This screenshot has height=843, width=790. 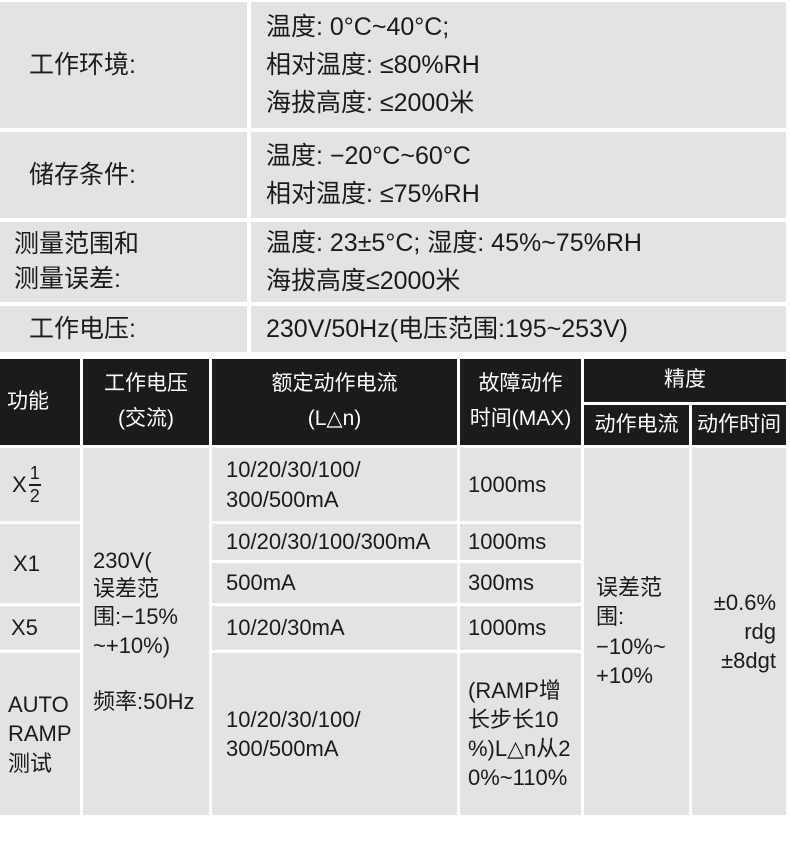 What do you see at coordinates (334, 734) in the screenshot?
I see `rated-current-auto-ramp: 10/20/30/100/ 300/500mA` at bounding box center [334, 734].